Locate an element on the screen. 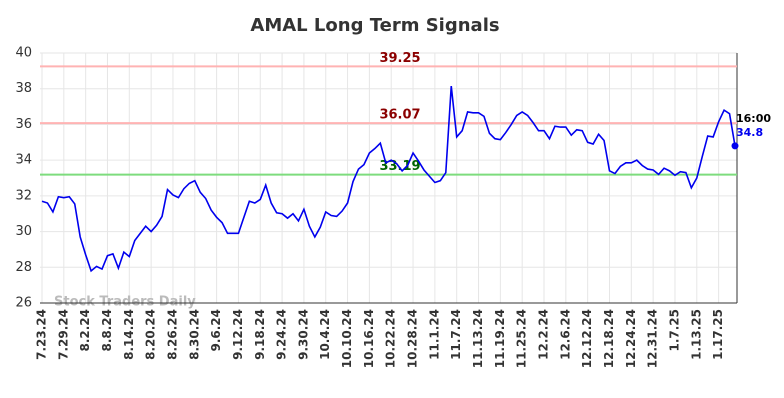 Image resolution: width=784 pixels, height=398 pixels. y-tick-label: 30 is located at coordinates (23, 231).